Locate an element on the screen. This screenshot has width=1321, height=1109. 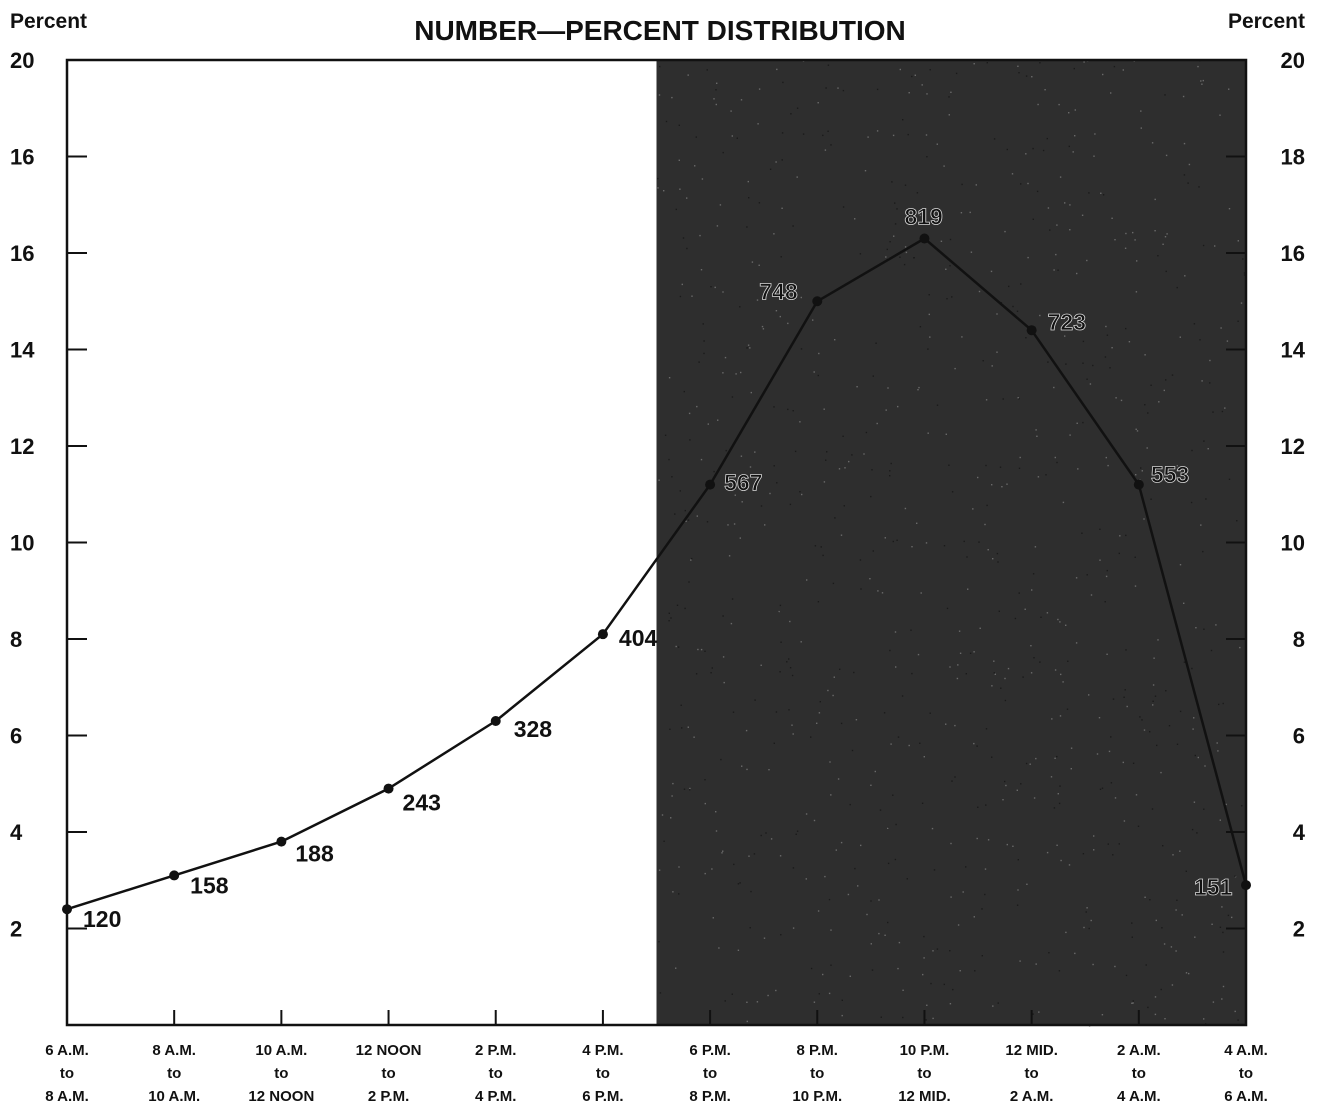
x-tick-label: 10 P.M. is located at coordinates (925, 1050).